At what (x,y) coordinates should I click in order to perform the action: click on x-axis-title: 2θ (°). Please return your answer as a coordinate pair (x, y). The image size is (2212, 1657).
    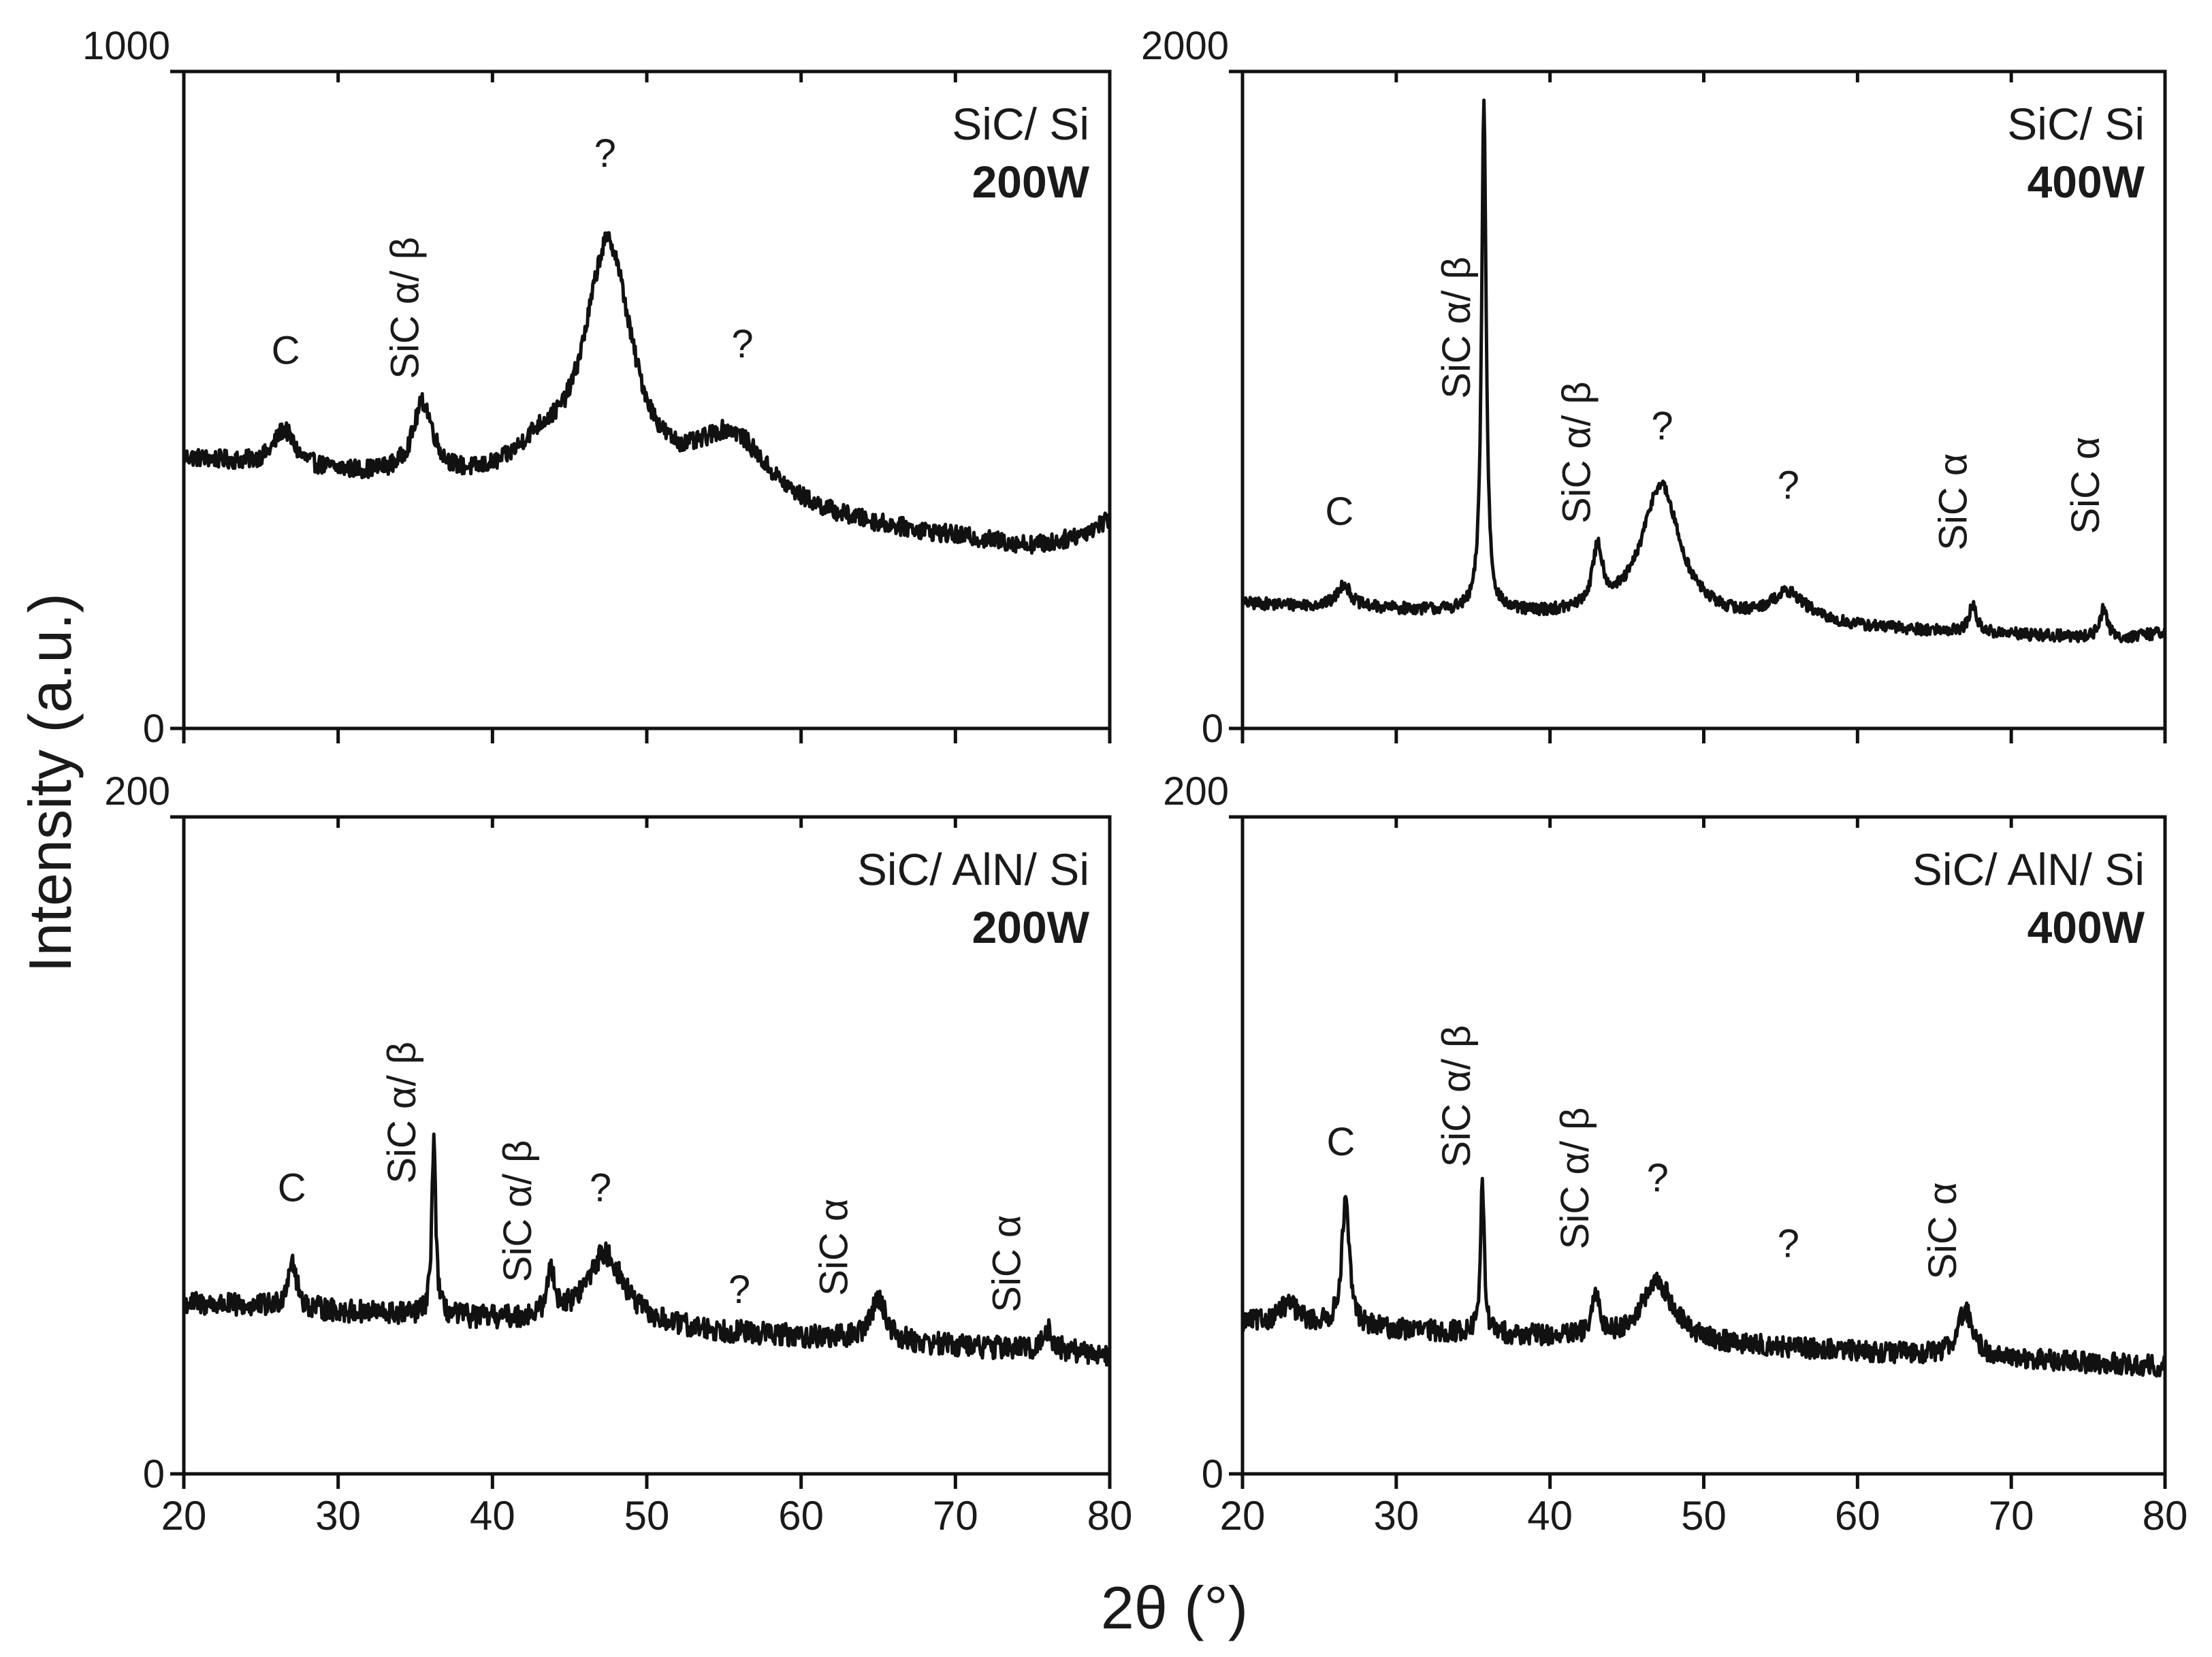
    Looking at the image, I should click on (1174, 1607).